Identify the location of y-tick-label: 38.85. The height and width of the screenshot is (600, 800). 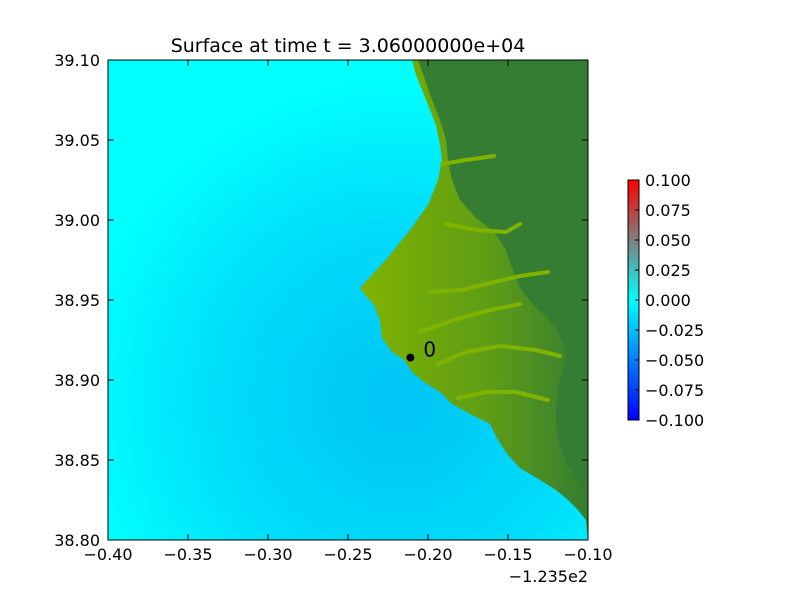
(77, 460).